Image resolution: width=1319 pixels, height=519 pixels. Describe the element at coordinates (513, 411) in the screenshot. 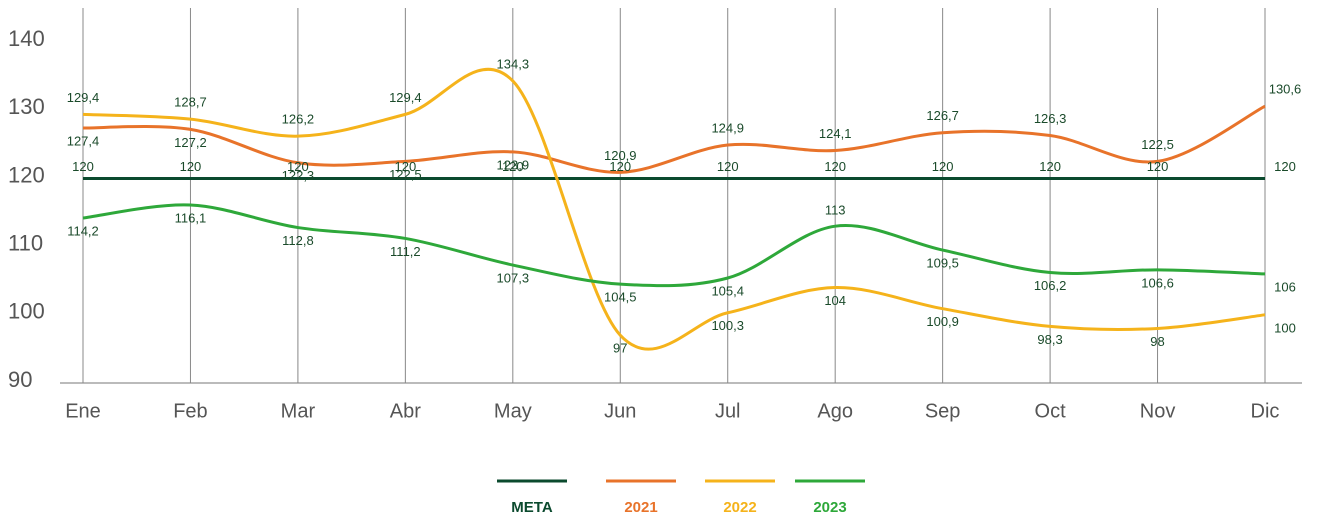

I see `x-tick-label: May` at that location.